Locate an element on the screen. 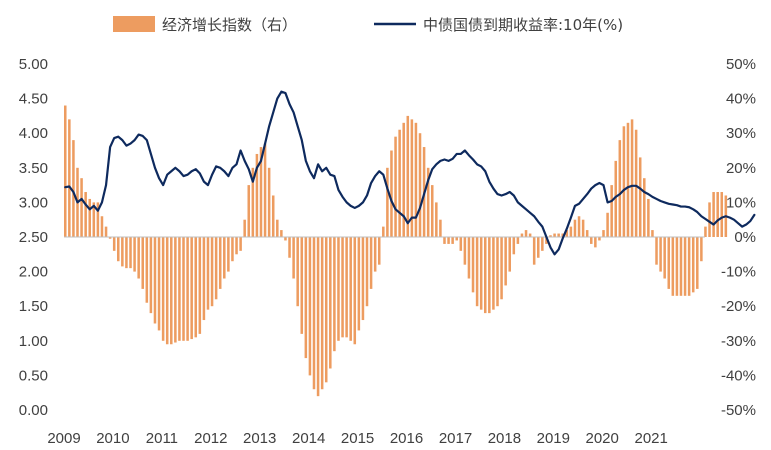 The height and width of the screenshot is (450, 771). x-tick-label: 2017 is located at coordinates (455, 438).